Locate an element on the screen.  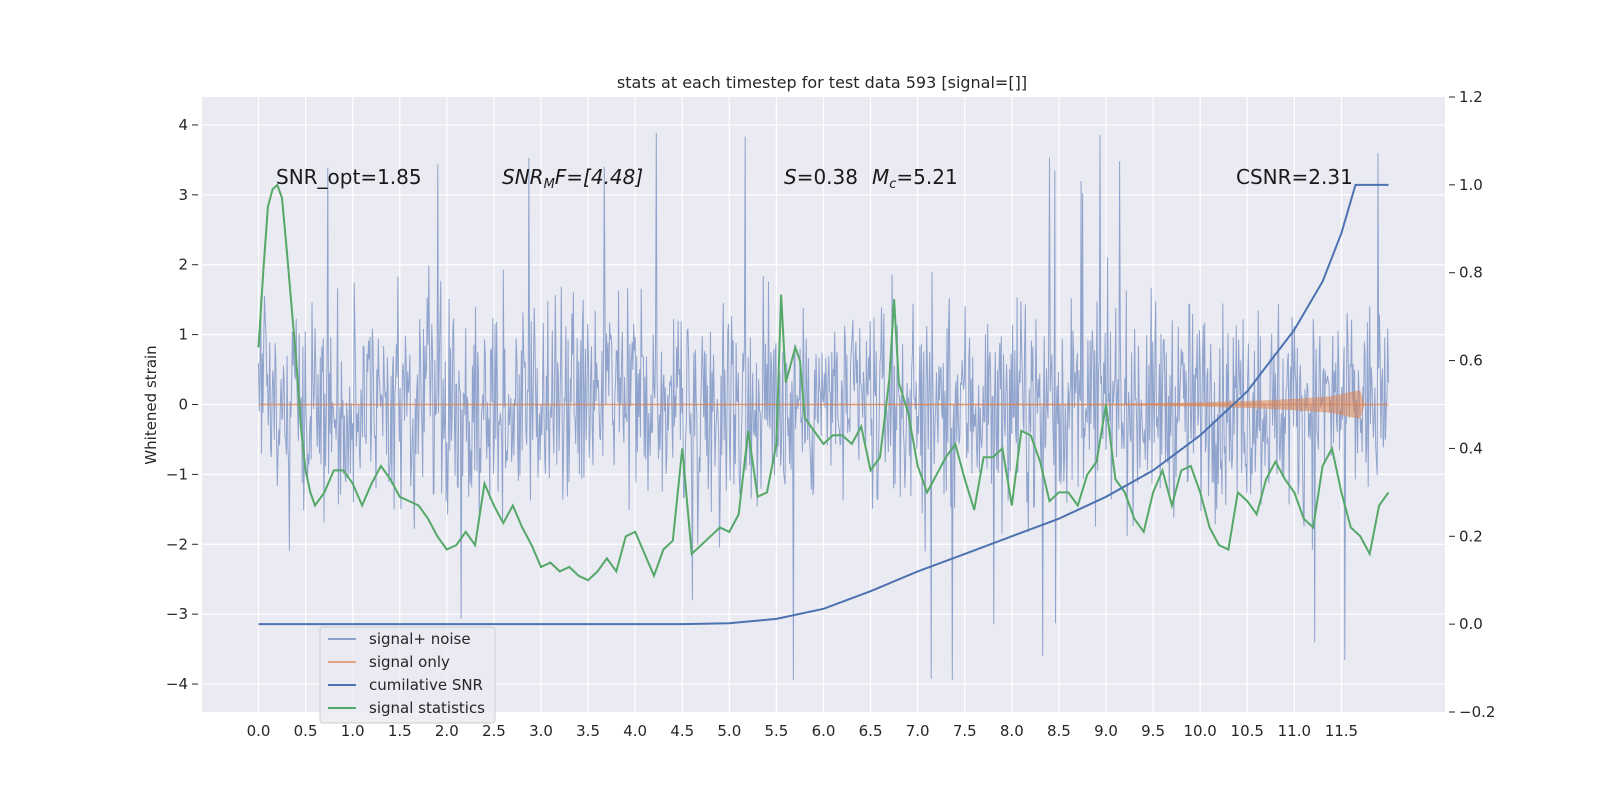
x-tick-label: 2.5 is located at coordinates (494, 731).